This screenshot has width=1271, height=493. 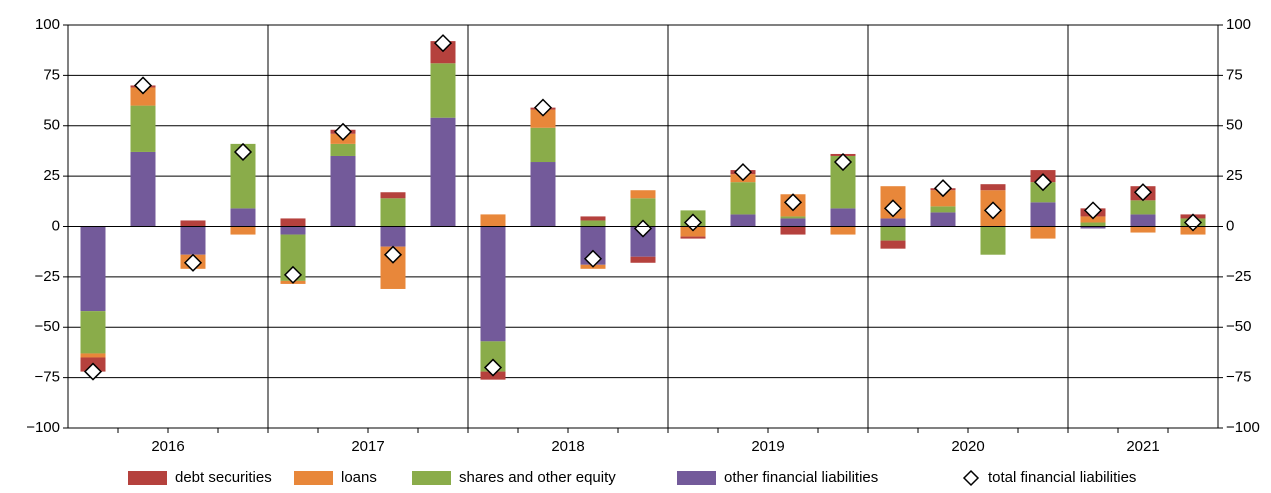 I want to click on legend-label: debt securities, so click(x=223, y=477).